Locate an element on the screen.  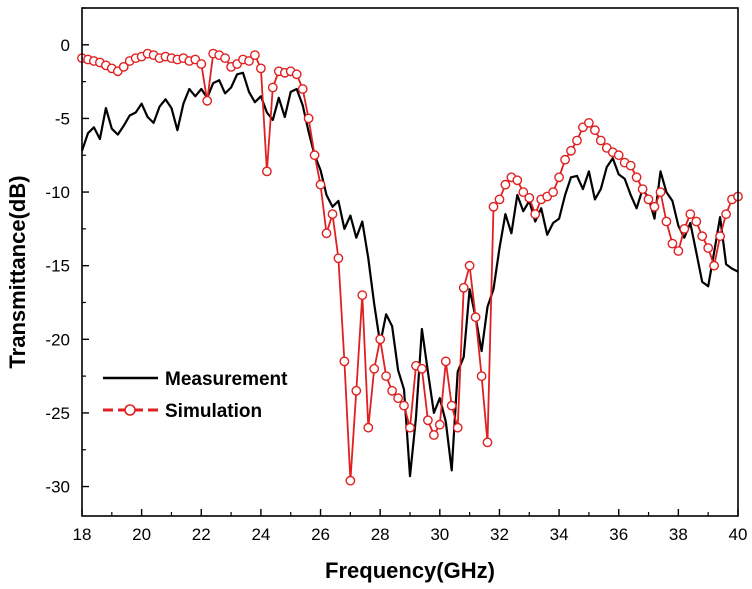
y-tick-label: -20 is located at coordinates (57, 339).